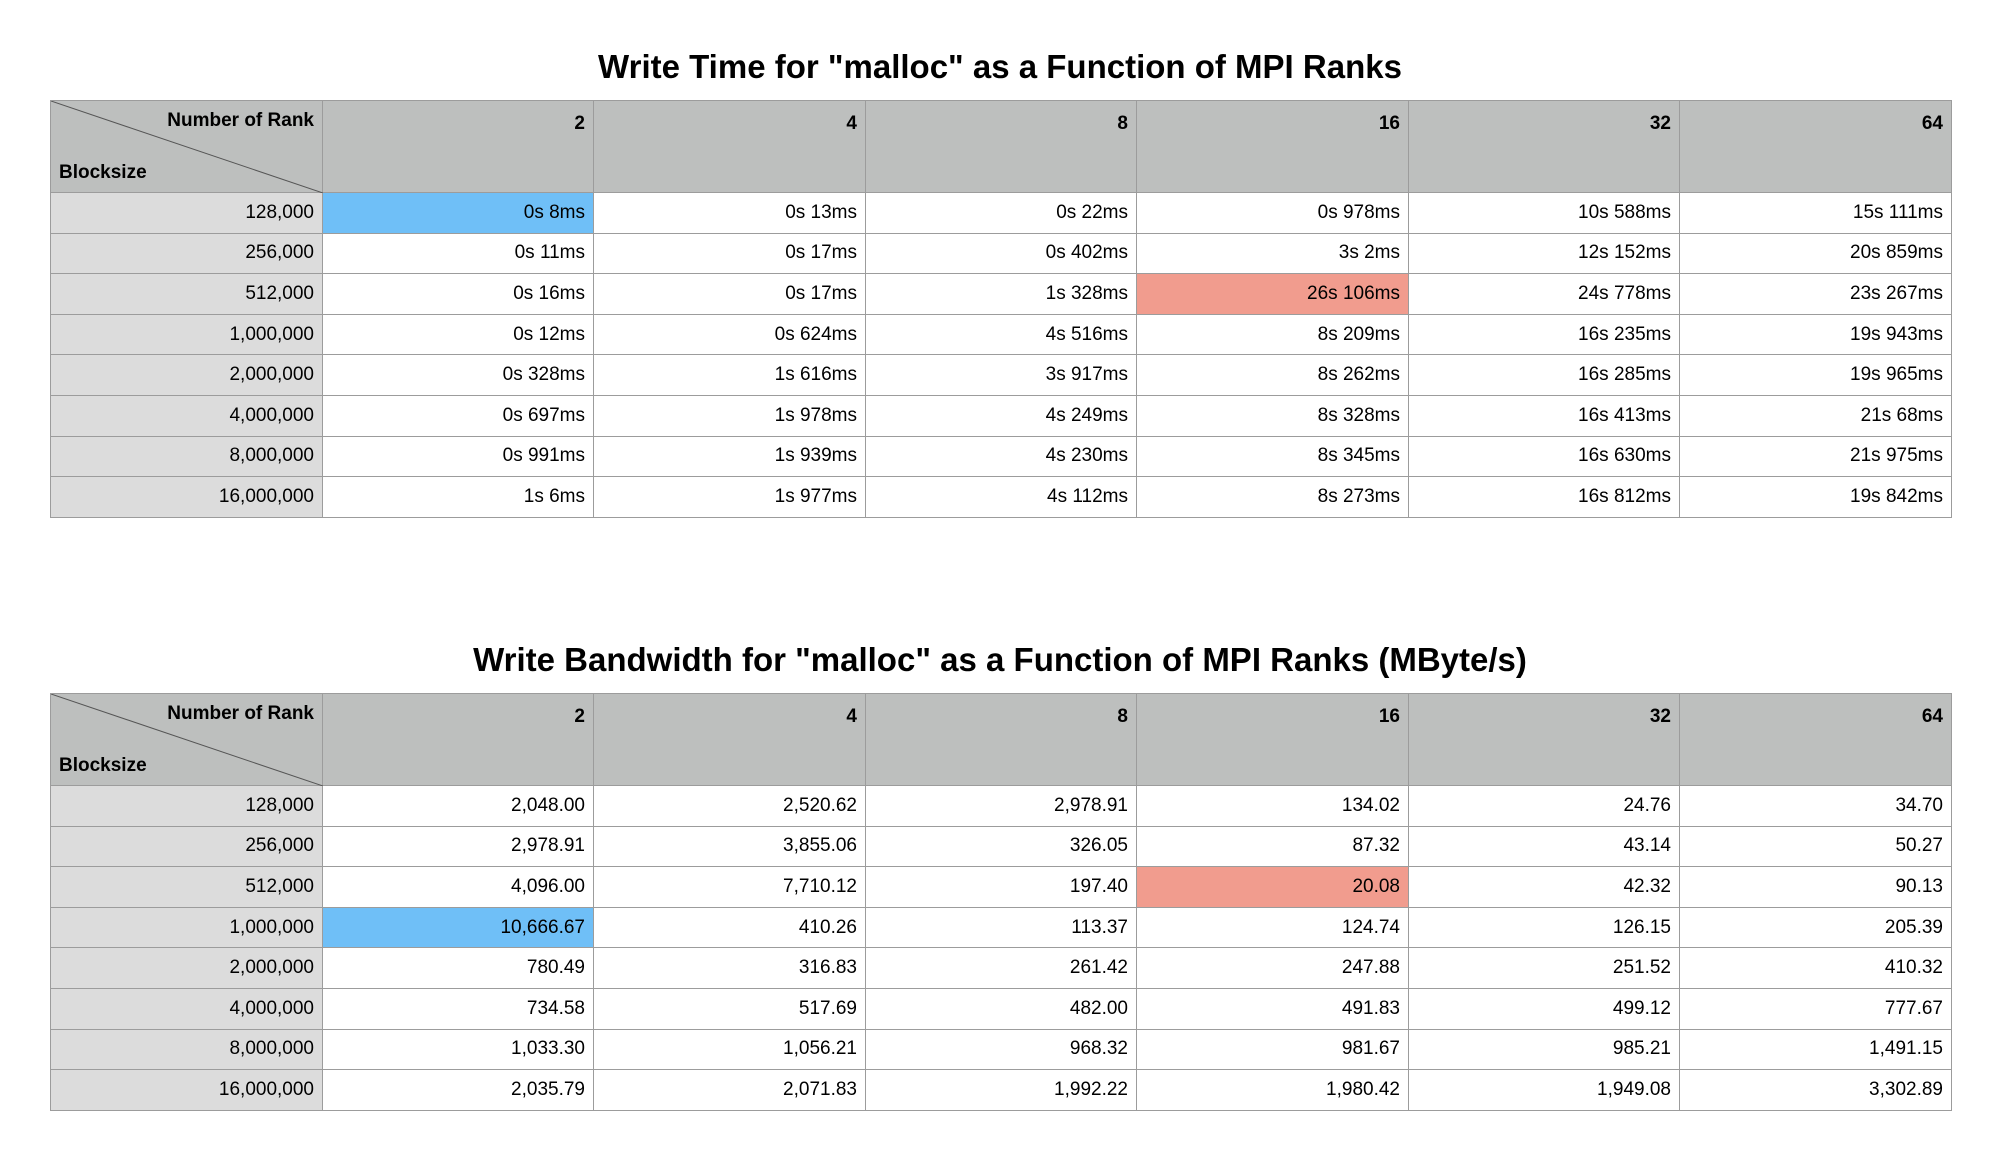  What do you see at coordinates (729, 456) in the screenshot?
I see `data-cell: 1s 939ms` at bounding box center [729, 456].